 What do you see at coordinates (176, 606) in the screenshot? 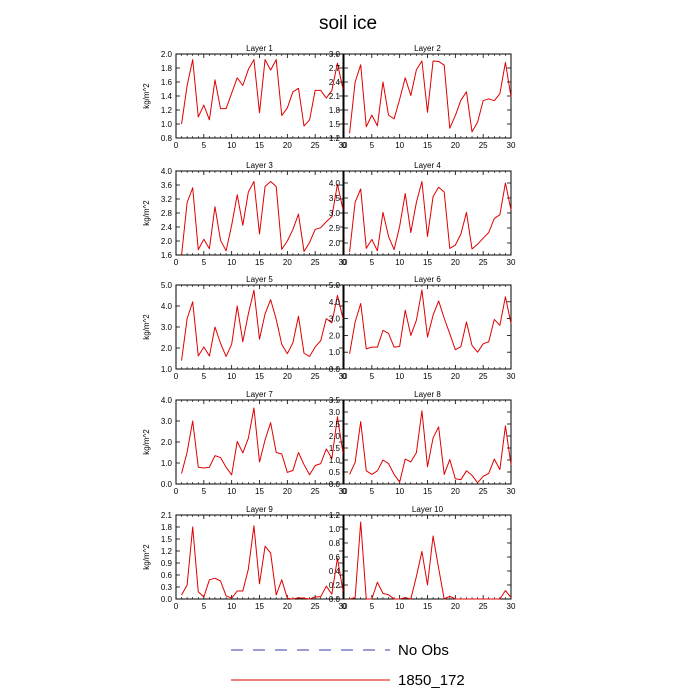
I see `x-tick-label-layer-9: 0` at bounding box center [176, 606].